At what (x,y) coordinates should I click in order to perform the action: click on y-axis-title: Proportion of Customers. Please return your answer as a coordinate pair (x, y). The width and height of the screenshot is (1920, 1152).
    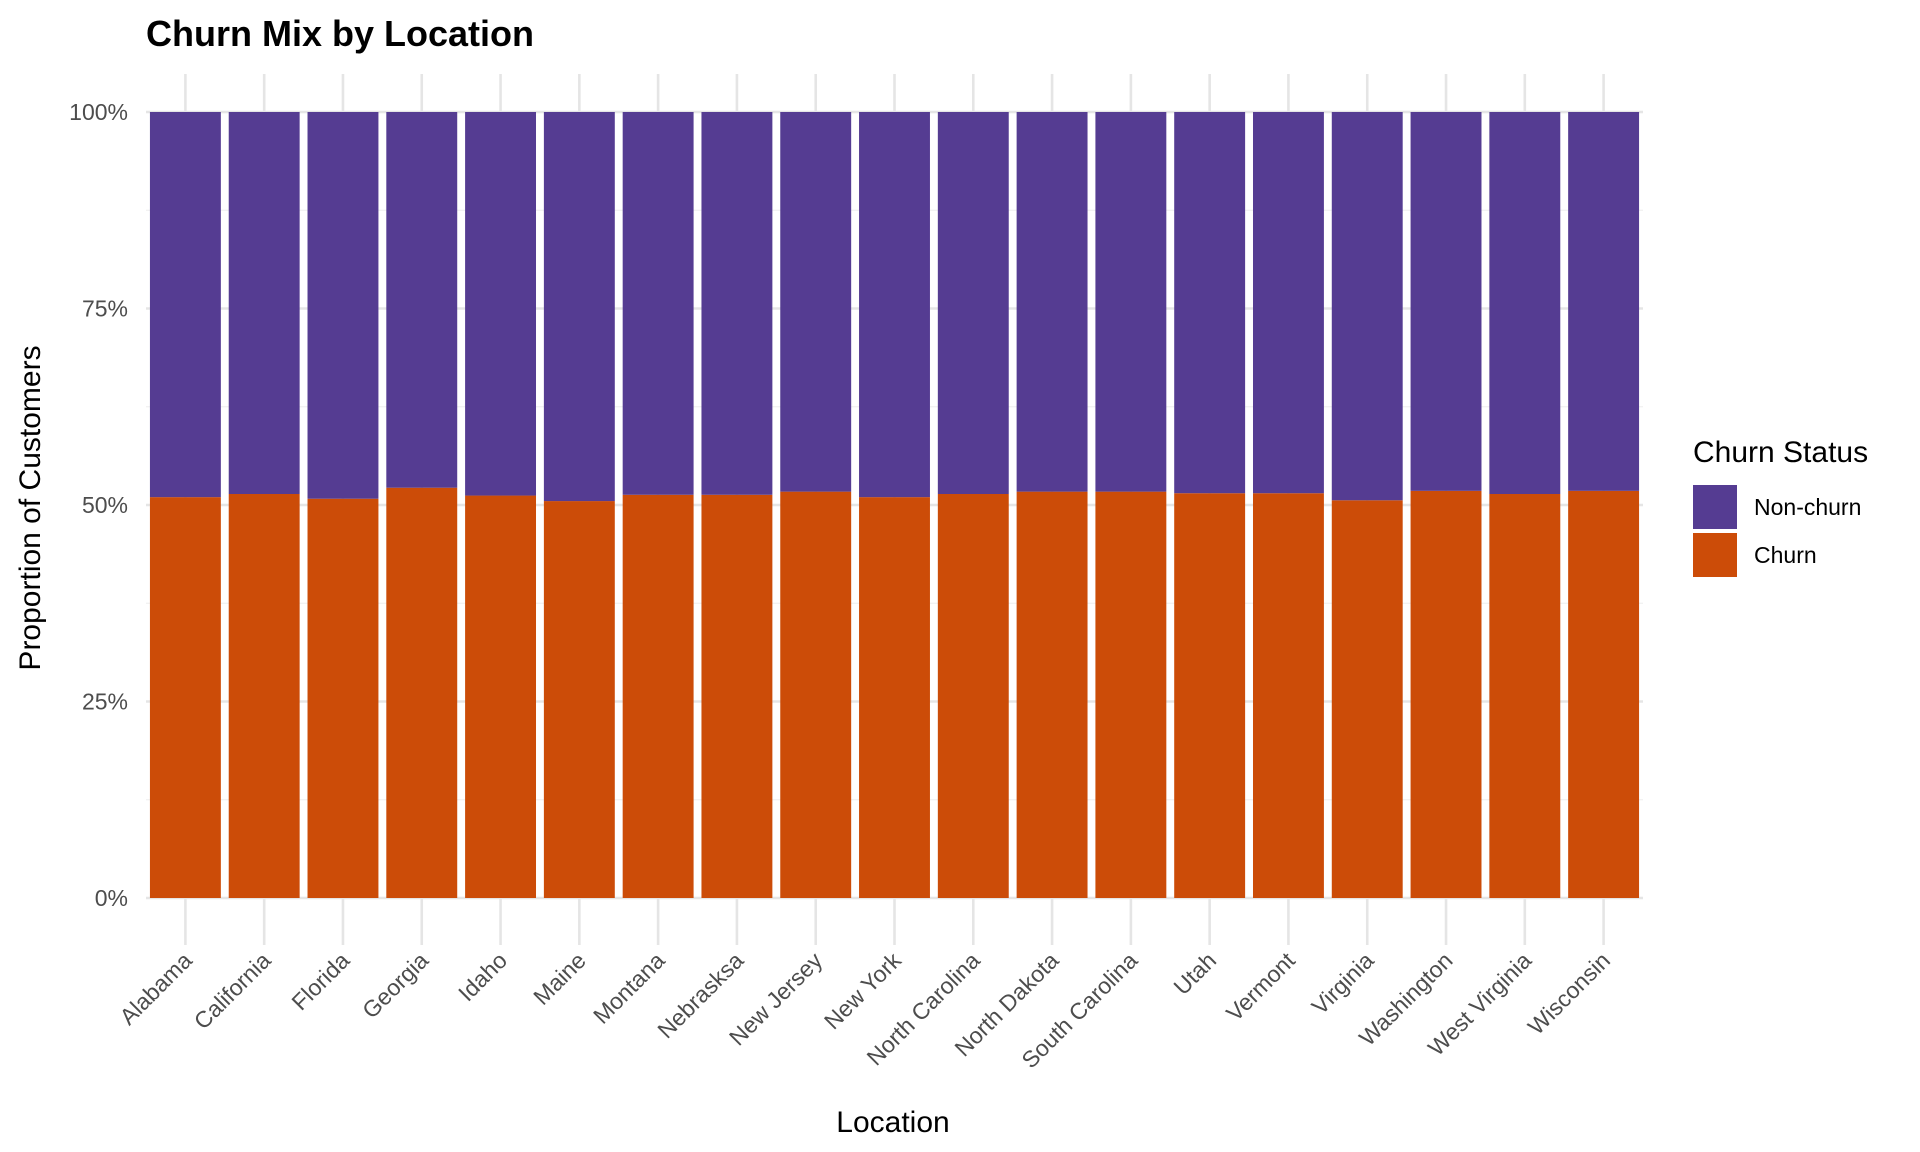
    Looking at the image, I should click on (30, 507).